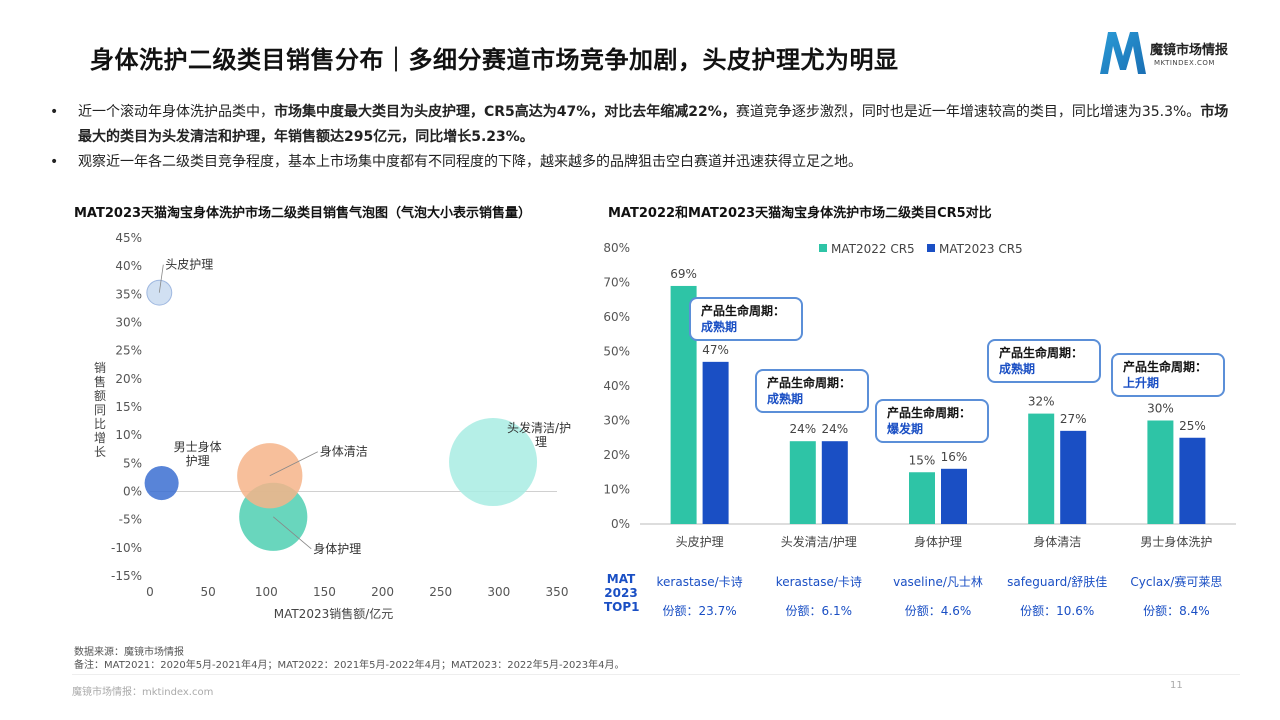 The height and width of the screenshot is (720, 1280). I want to click on x-tick-label: 350, so click(557, 592).